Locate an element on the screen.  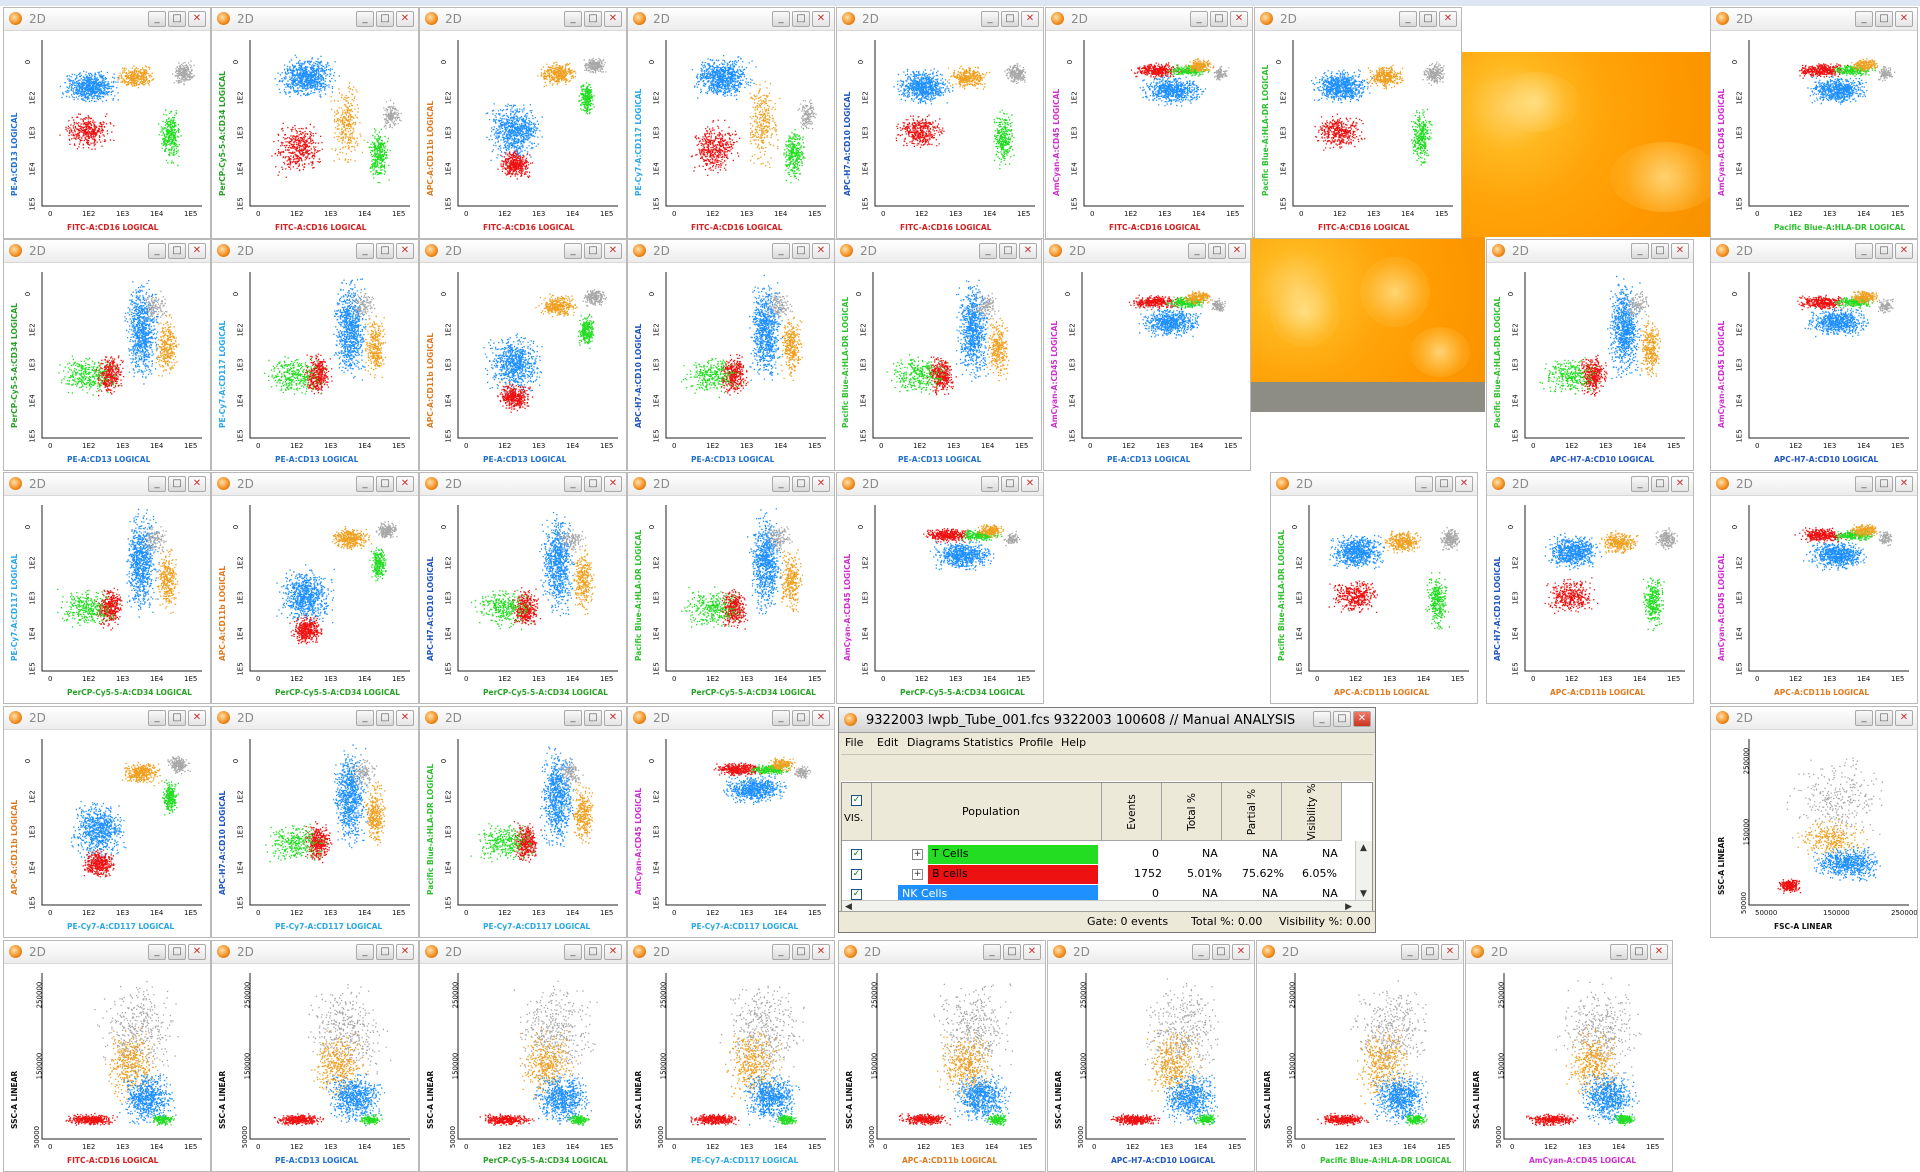
menu-help: Help is located at coordinates (1074, 742).